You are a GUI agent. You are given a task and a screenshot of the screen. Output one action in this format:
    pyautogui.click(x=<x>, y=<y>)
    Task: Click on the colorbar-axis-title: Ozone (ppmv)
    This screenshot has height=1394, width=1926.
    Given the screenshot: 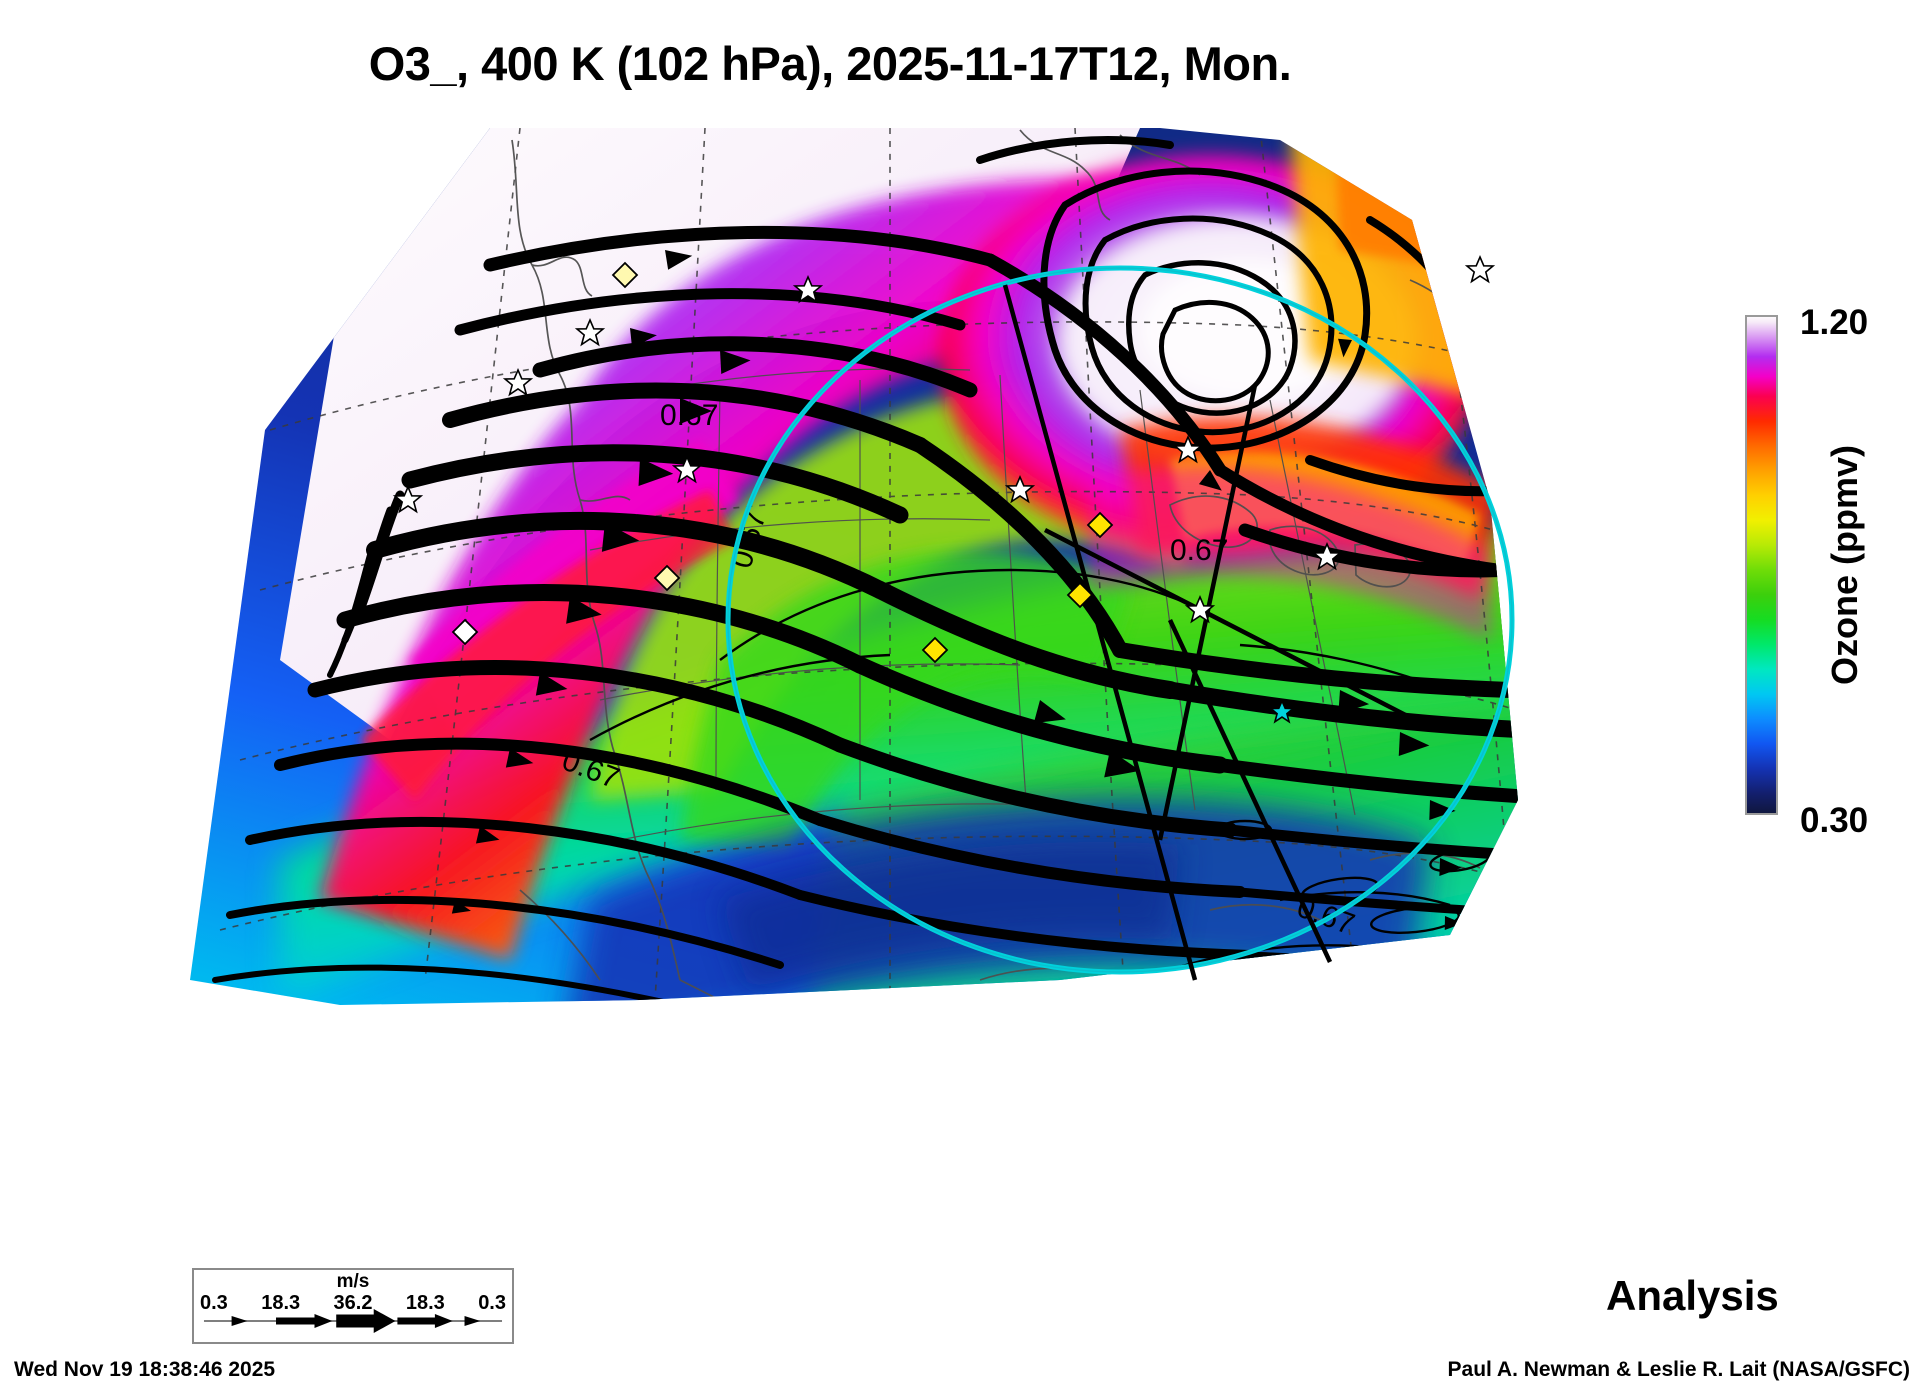 What is the action you would take?
    pyautogui.click(x=1844, y=565)
    